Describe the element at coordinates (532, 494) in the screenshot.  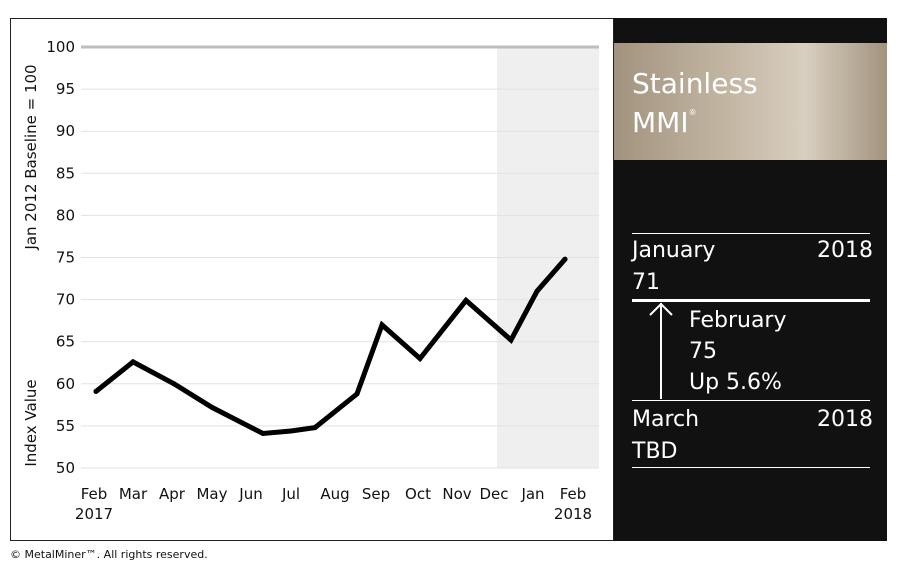
I see `x-tick-label: Jan` at that location.